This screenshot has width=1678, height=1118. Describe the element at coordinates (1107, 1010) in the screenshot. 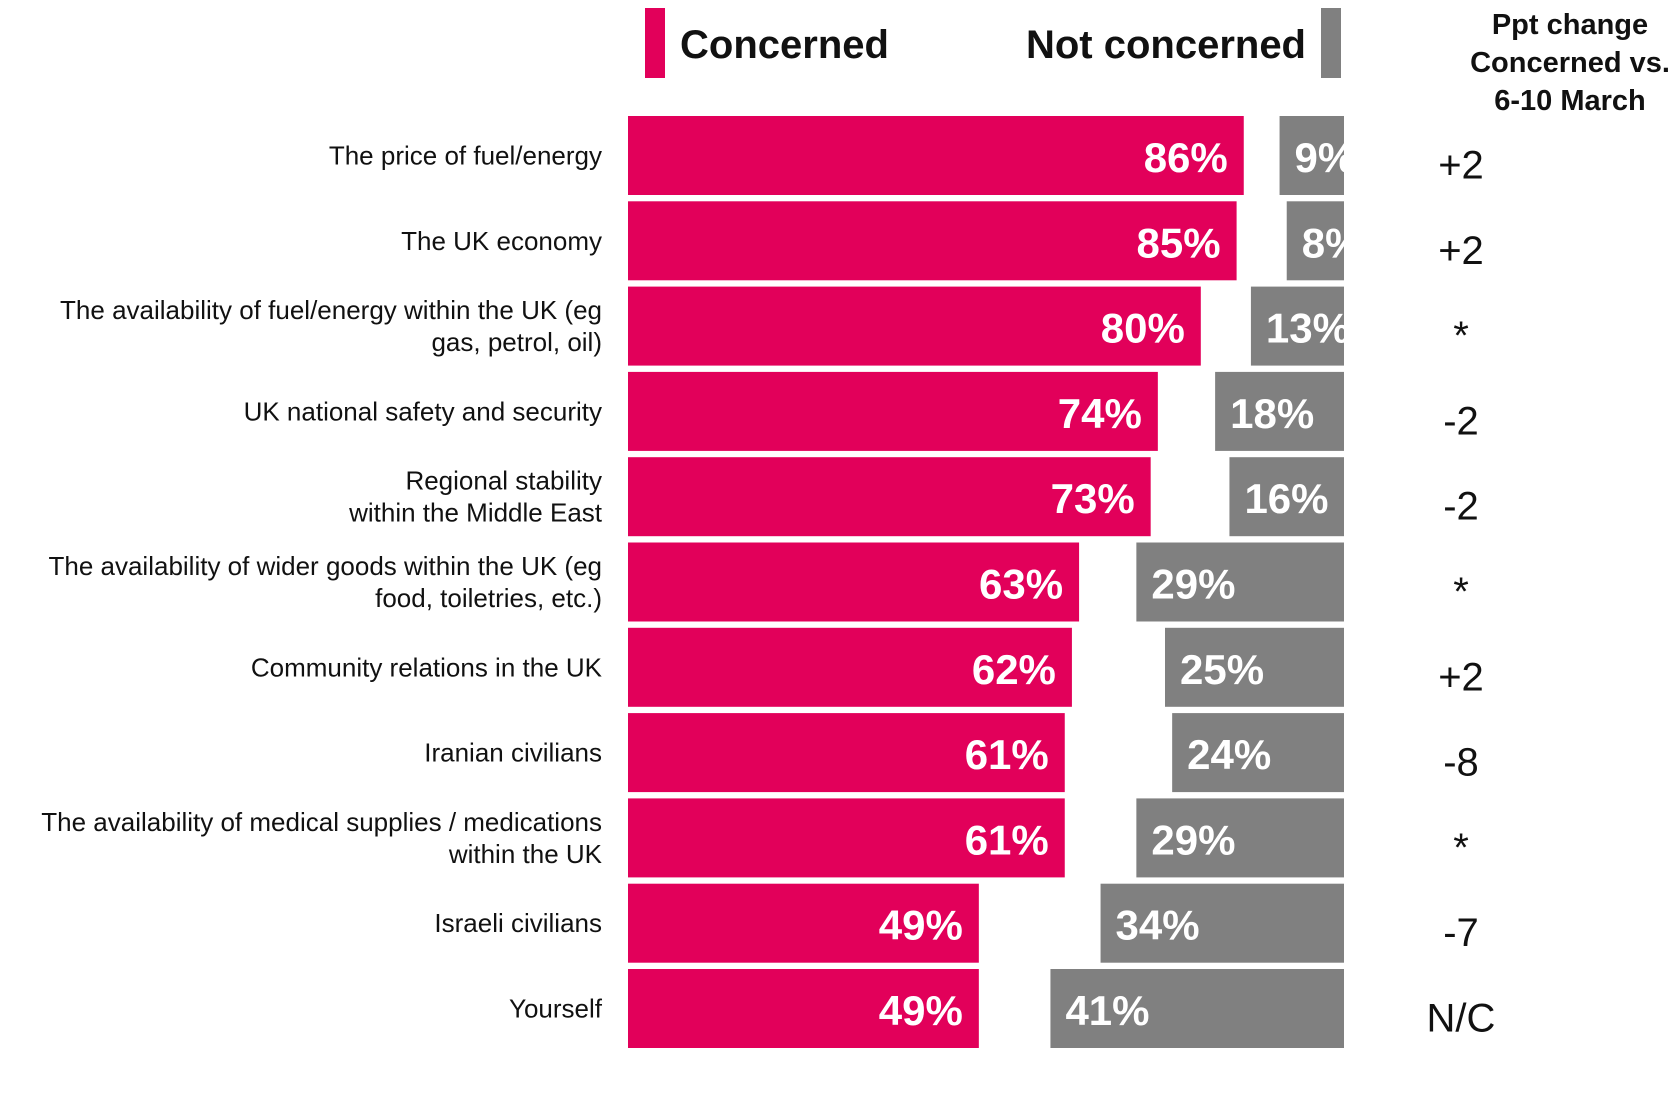

I see `not-concerned-value-label: 41%` at that location.